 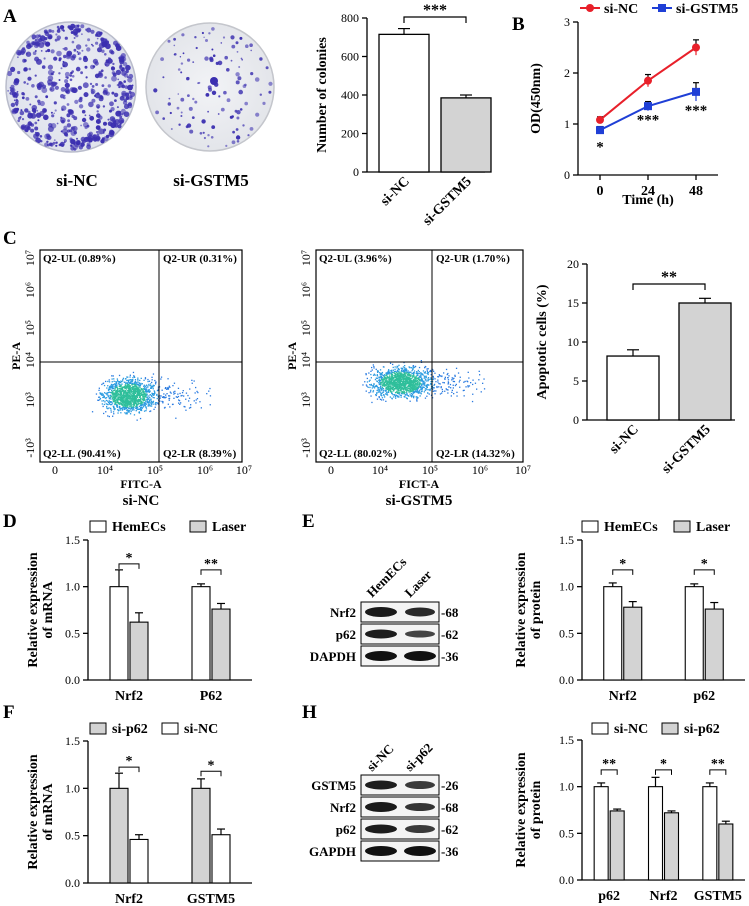 What do you see at coordinates (696, 191) in the screenshot?
I see `x-tick-label: 48` at bounding box center [696, 191].